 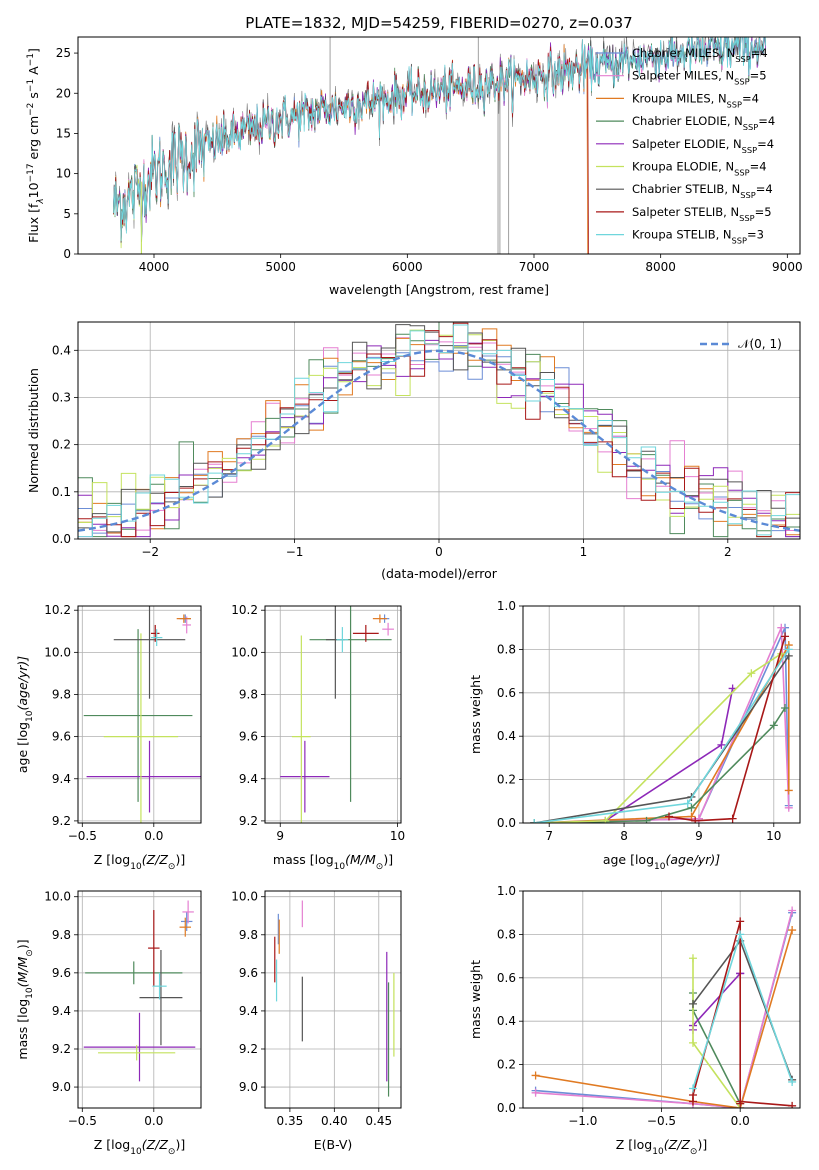 I want to click on y-tick-label: 5, so click(x=67, y=214).